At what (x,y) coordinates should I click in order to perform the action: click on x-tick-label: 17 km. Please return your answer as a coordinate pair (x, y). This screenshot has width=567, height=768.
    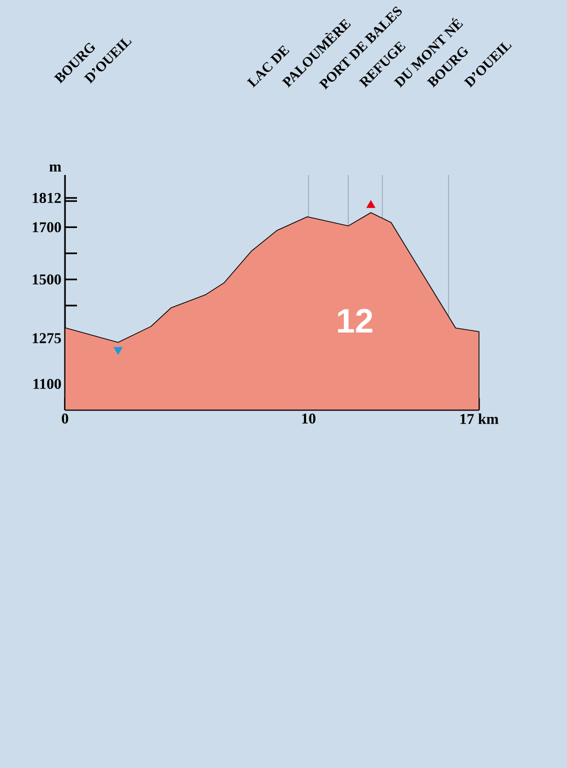
    Looking at the image, I should click on (479, 419).